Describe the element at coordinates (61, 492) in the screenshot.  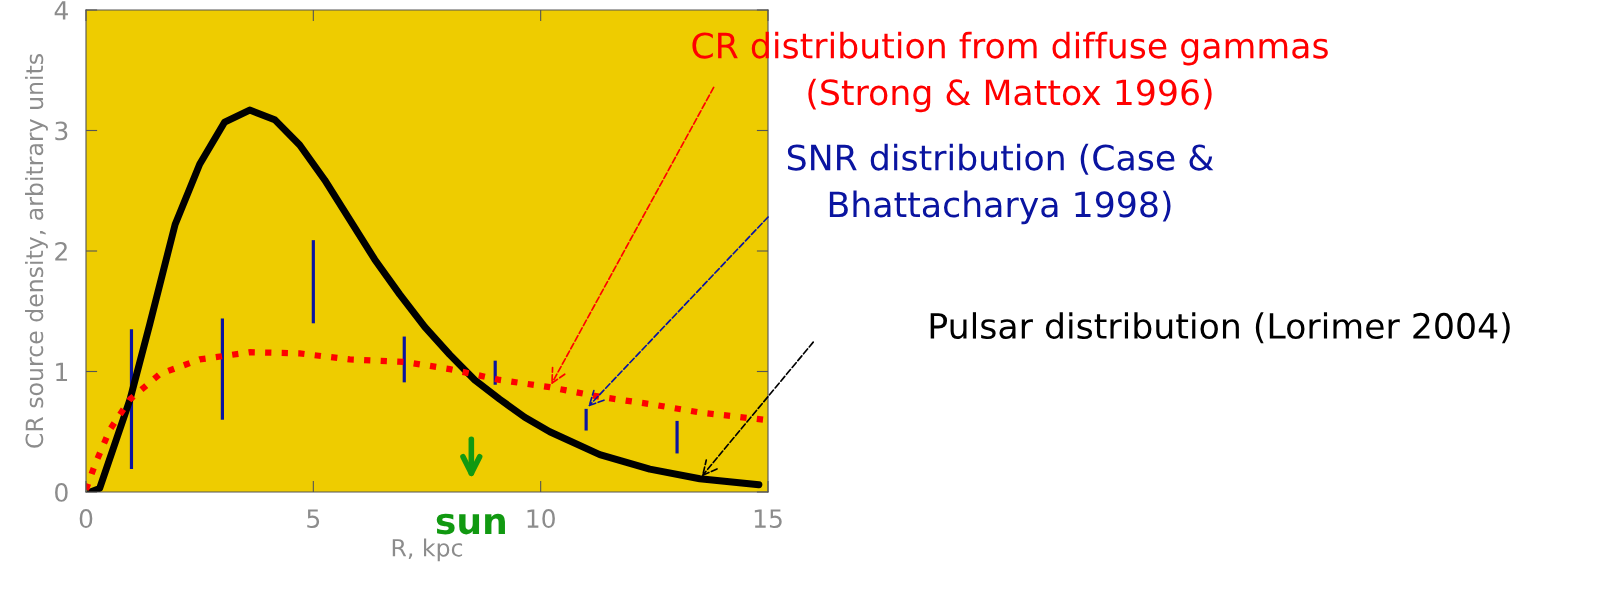
I see `y-tick-label: 0` at that location.